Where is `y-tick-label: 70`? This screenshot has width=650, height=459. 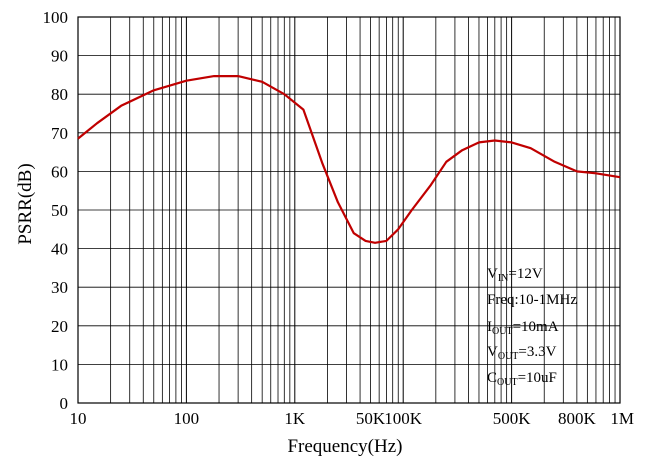
y-tick-label: 70 is located at coordinates (59, 133).